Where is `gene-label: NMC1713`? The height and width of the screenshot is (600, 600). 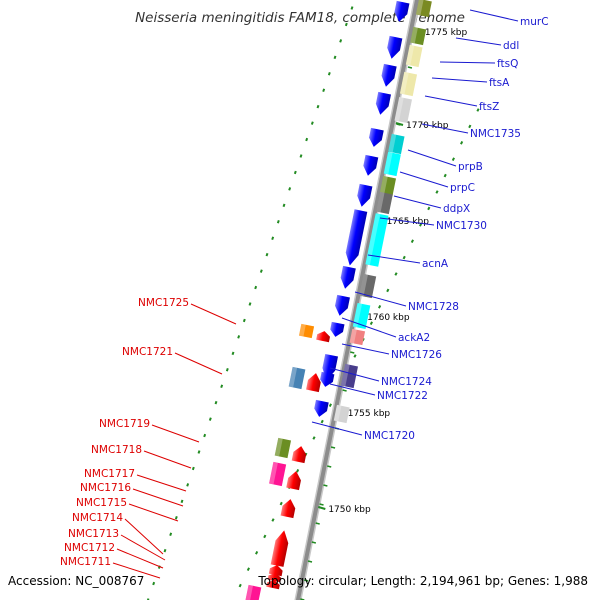
gene-label: NMC1713 is located at coordinates (93, 534).